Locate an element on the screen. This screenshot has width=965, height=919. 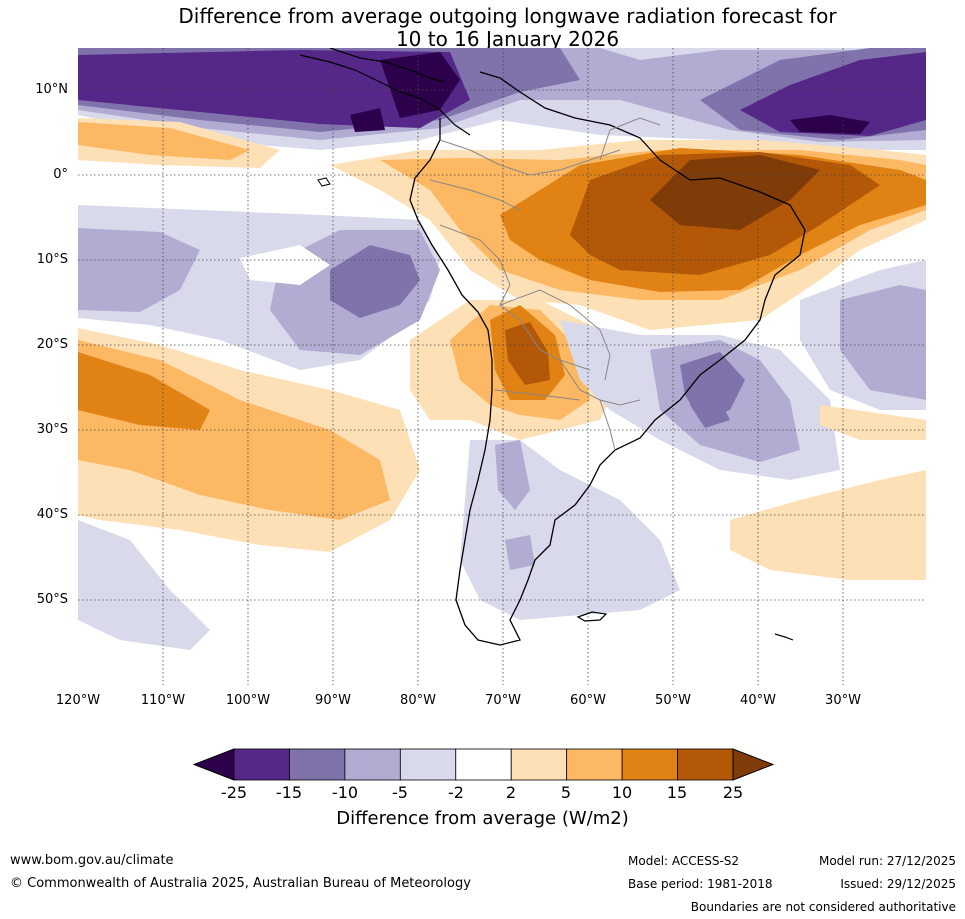
anomaly-region-north-strong is located at coordinates (274, 89).